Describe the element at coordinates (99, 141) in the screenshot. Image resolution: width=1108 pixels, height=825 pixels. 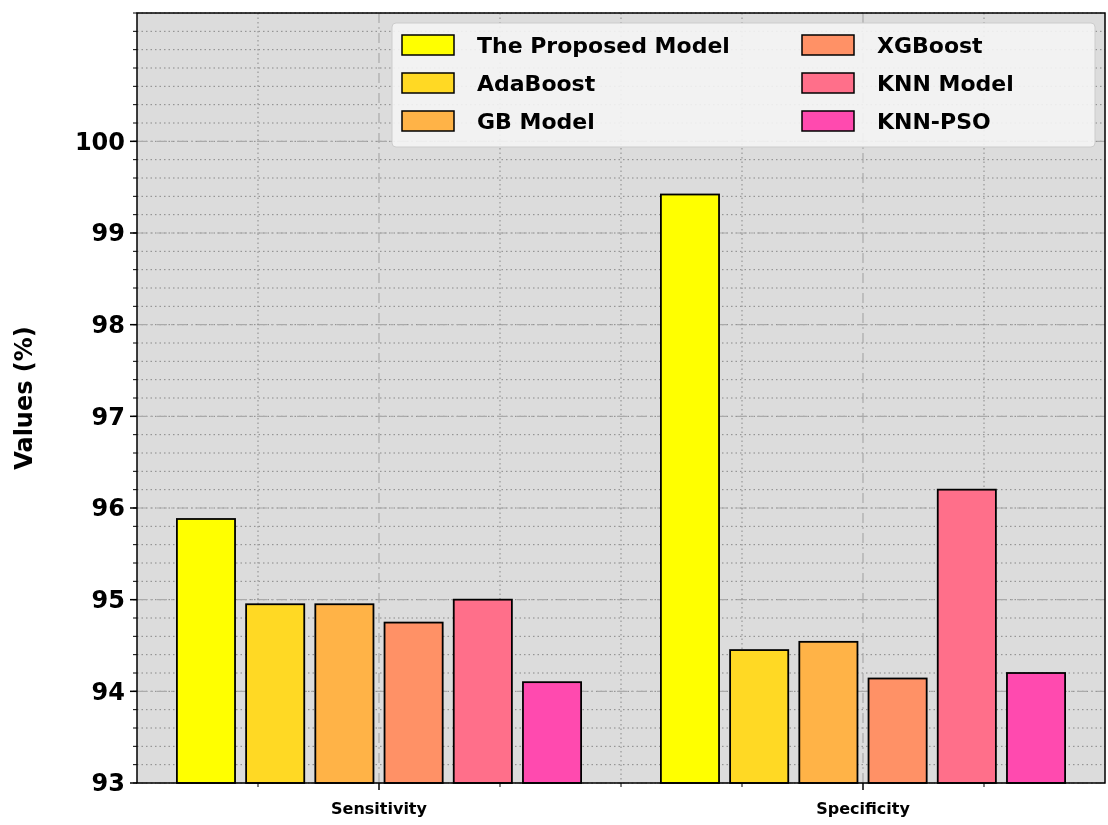
I see `y-tick-label: 100` at that location.